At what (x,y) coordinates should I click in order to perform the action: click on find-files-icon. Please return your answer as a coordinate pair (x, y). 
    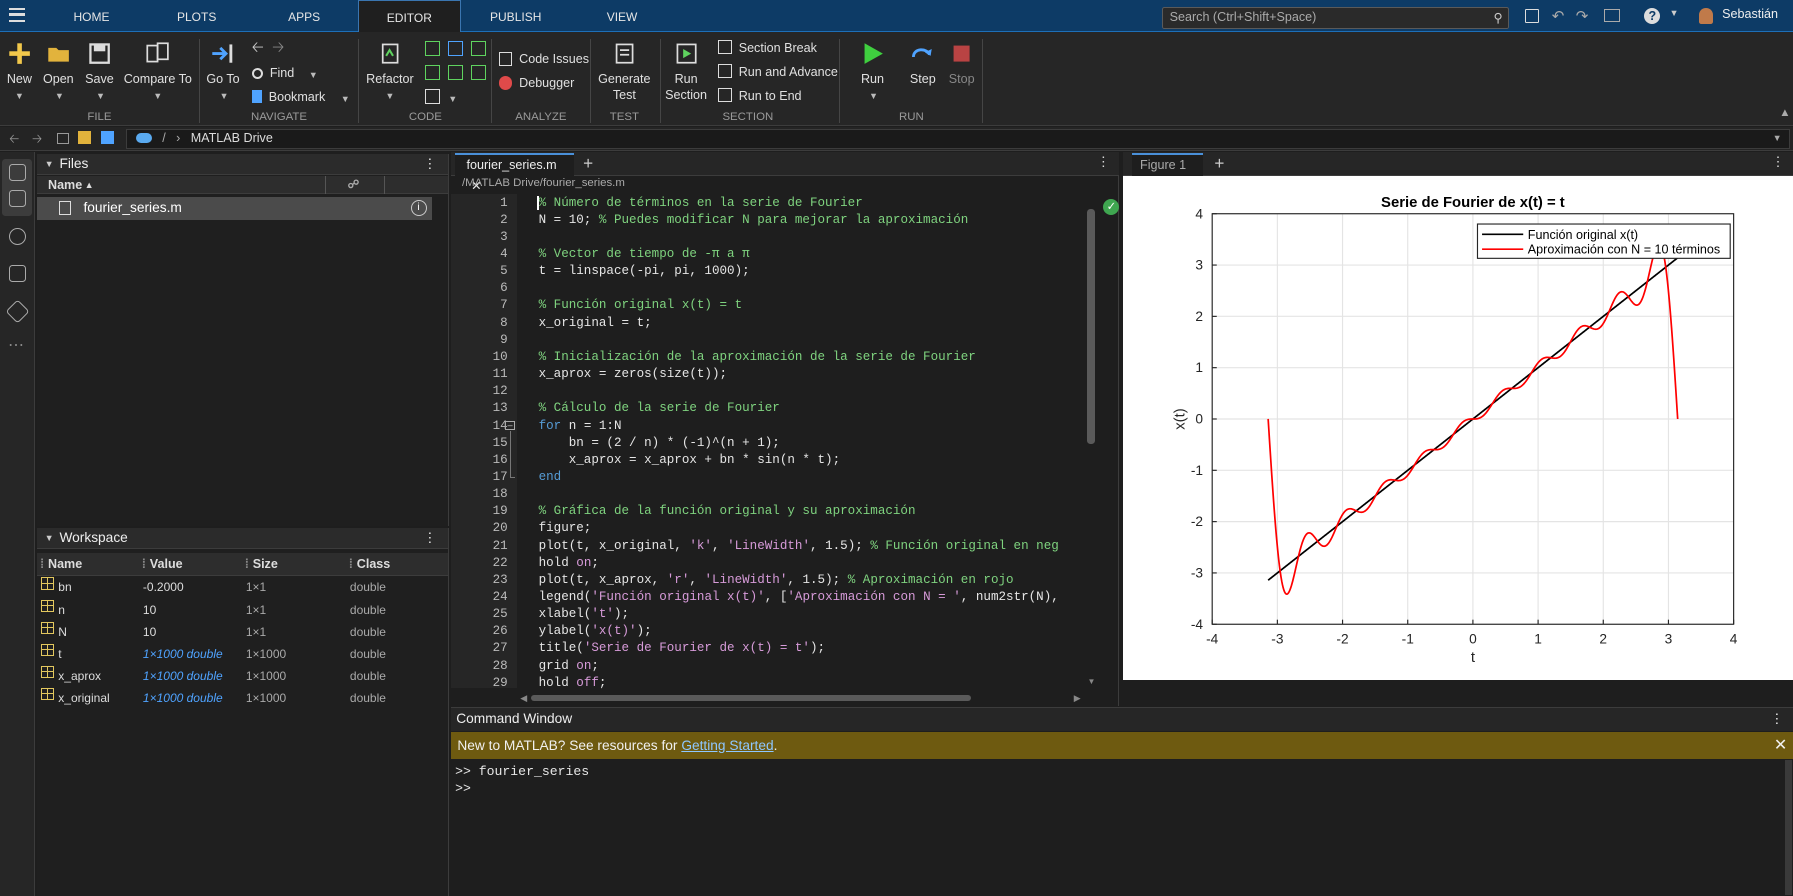
    Looking at the image, I should click on (18, 236).